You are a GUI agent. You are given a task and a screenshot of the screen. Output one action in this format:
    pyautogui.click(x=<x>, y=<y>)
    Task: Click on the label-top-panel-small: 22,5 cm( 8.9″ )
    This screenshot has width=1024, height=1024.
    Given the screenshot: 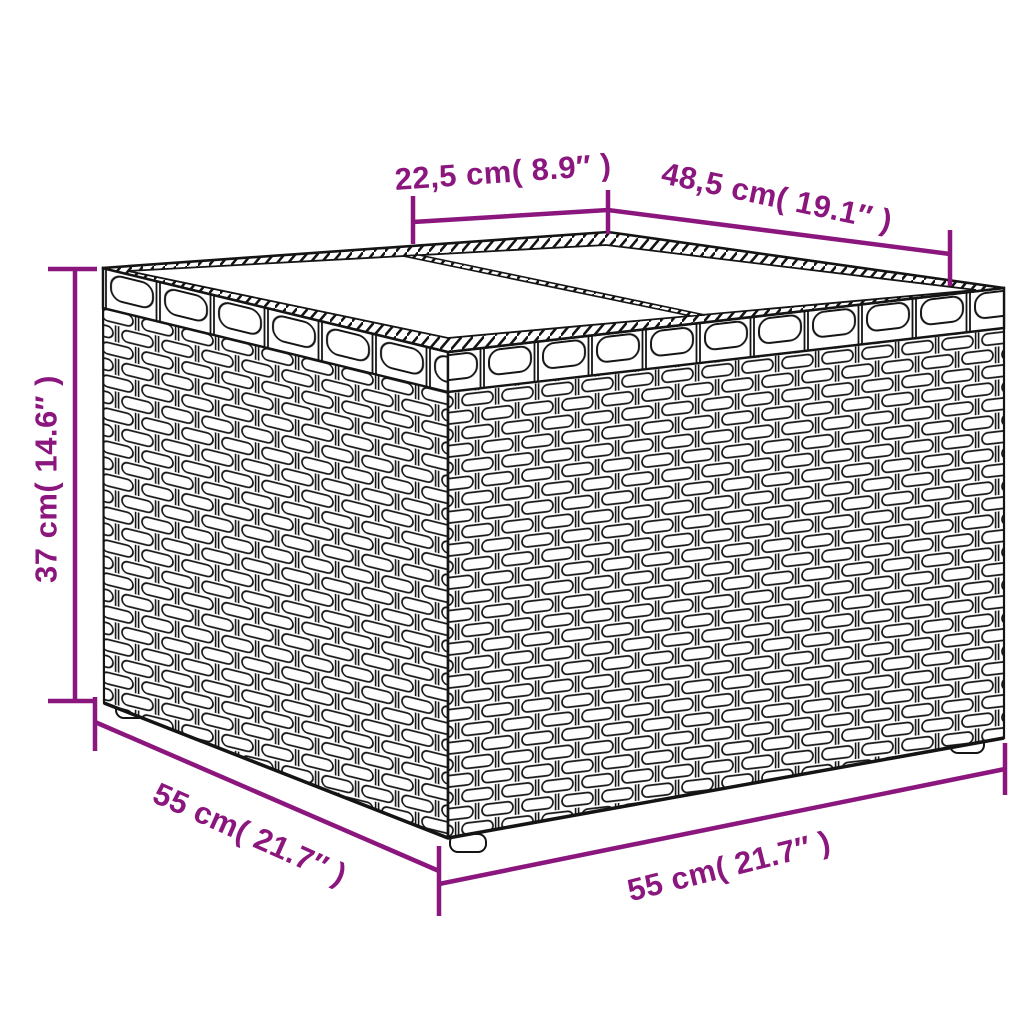 What is the action you would take?
    pyautogui.click(x=503, y=172)
    